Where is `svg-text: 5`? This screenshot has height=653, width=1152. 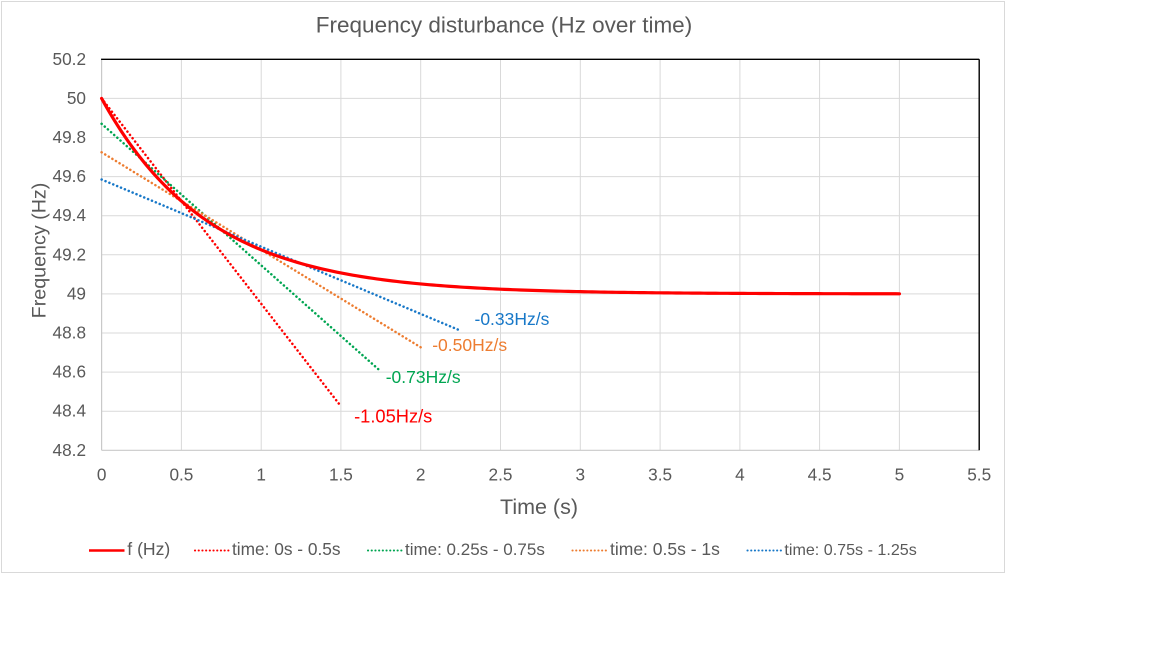 svg-text: 5 is located at coordinates (900, 475).